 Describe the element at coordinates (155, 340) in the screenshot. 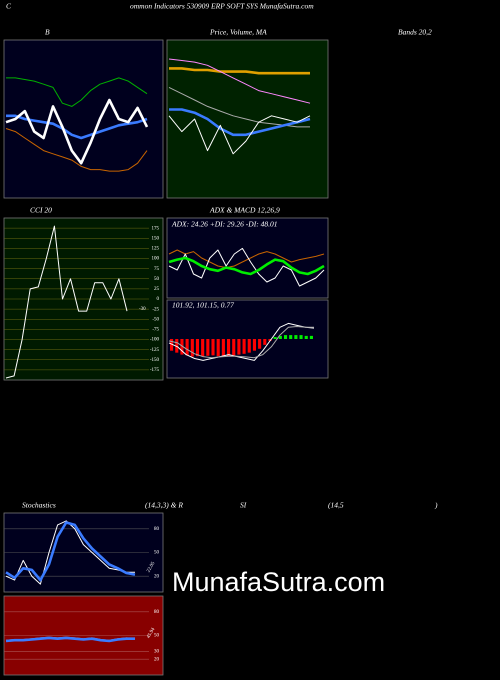

I see `y-tick-label: -100` at that location.